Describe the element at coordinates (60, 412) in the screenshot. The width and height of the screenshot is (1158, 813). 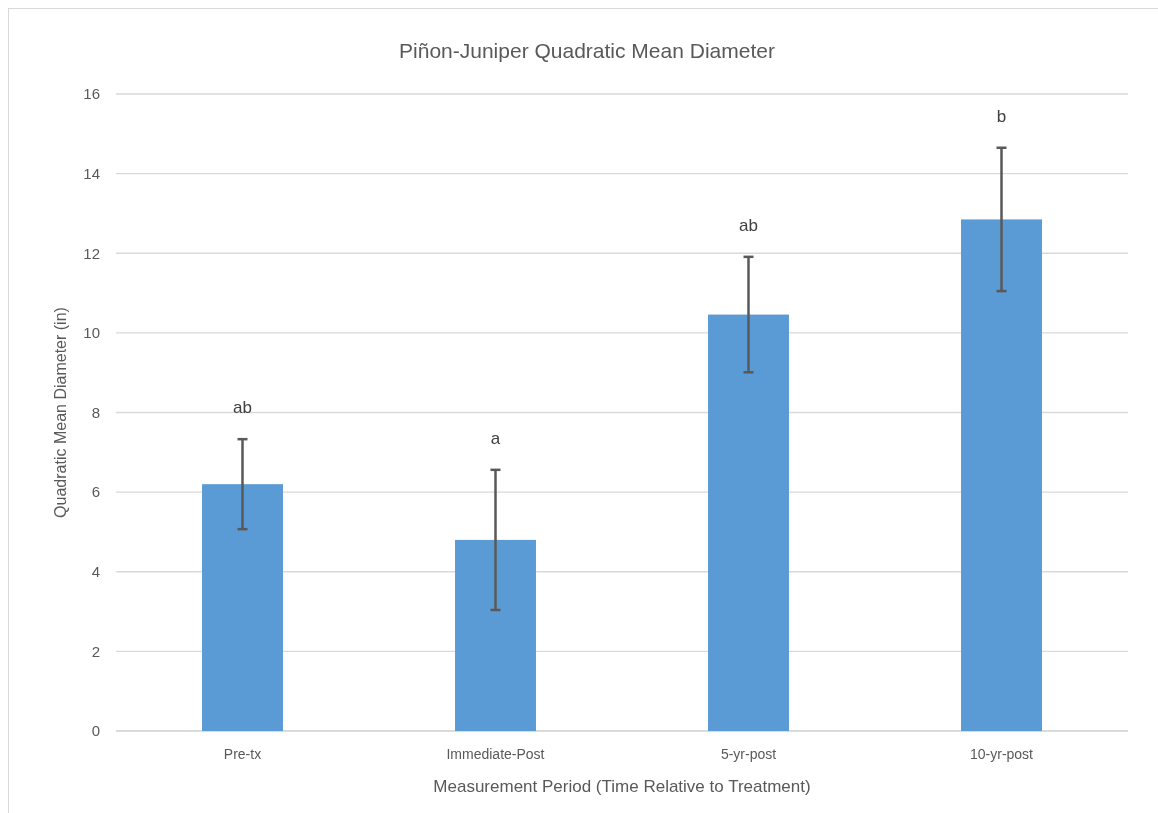
I see `y-axis-title: Quadratic Mean Diameter (in)` at that location.